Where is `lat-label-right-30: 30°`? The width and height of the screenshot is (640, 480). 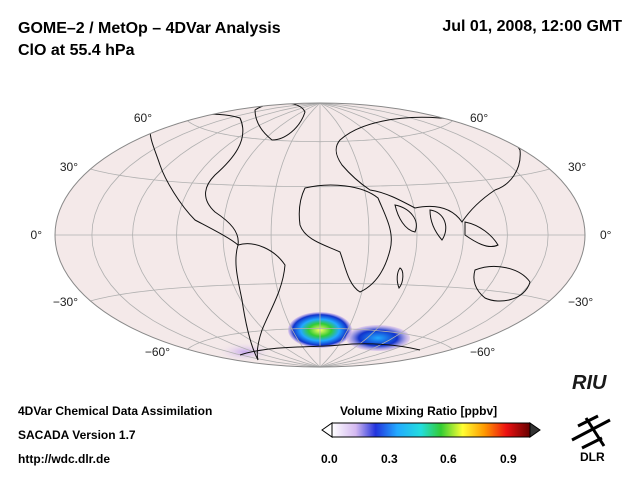
lat-label-right-30: 30° is located at coordinates (577, 167).